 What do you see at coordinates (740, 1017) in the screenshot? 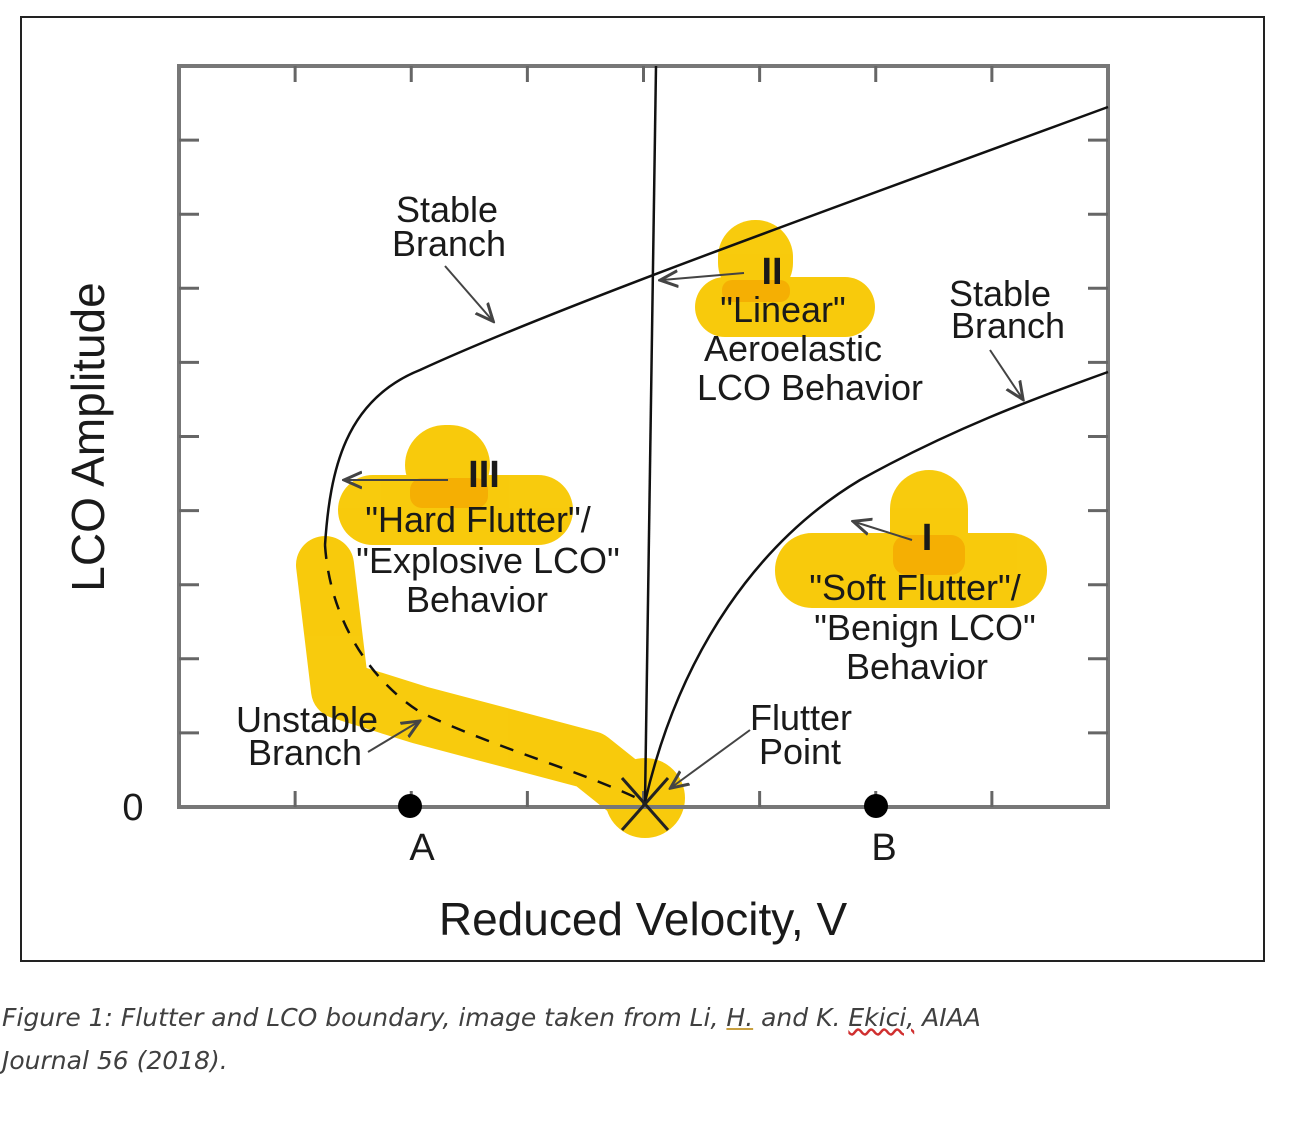
I see `caption-underlined-h: H.` at bounding box center [740, 1017].